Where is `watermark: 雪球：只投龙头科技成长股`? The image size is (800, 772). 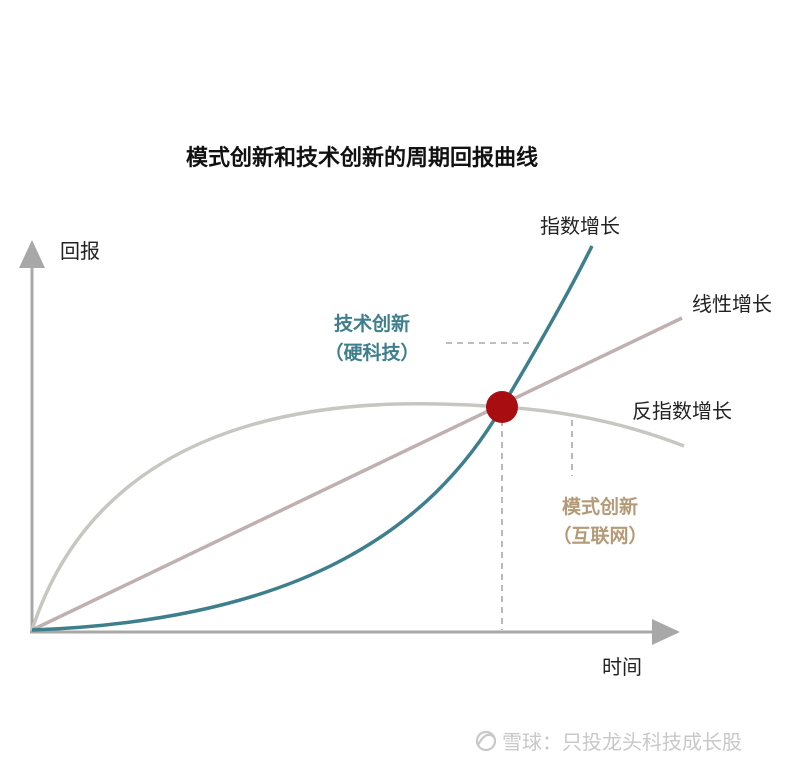 watermark: 雪球：只投龙头科技成长股 is located at coordinates (608, 742).